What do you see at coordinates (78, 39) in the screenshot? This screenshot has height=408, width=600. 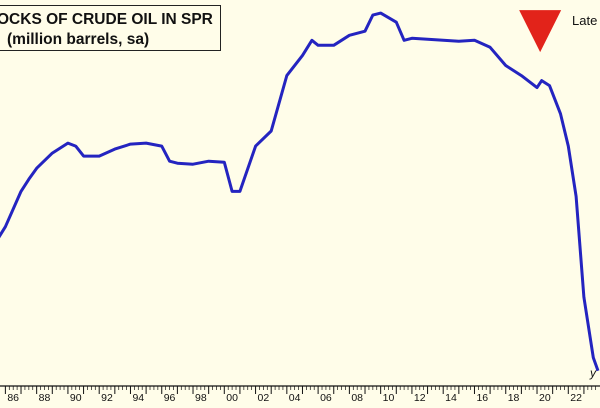 I see `chart-subtitle: (million barrels, sa)` at bounding box center [78, 39].